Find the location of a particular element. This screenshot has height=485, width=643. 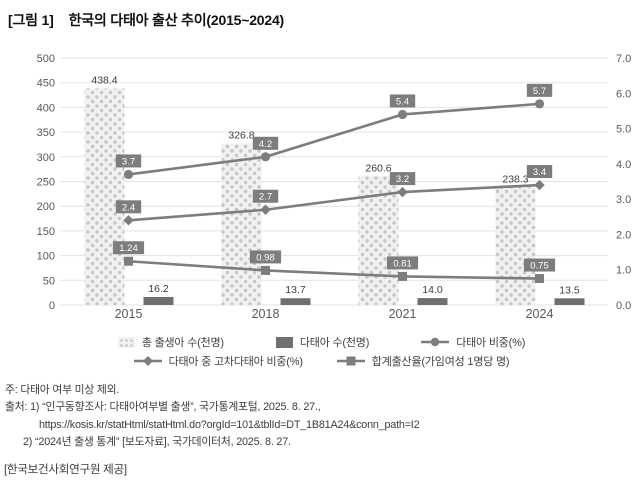

right-axis-tick-label: 2.0 is located at coordinates (623, 235).